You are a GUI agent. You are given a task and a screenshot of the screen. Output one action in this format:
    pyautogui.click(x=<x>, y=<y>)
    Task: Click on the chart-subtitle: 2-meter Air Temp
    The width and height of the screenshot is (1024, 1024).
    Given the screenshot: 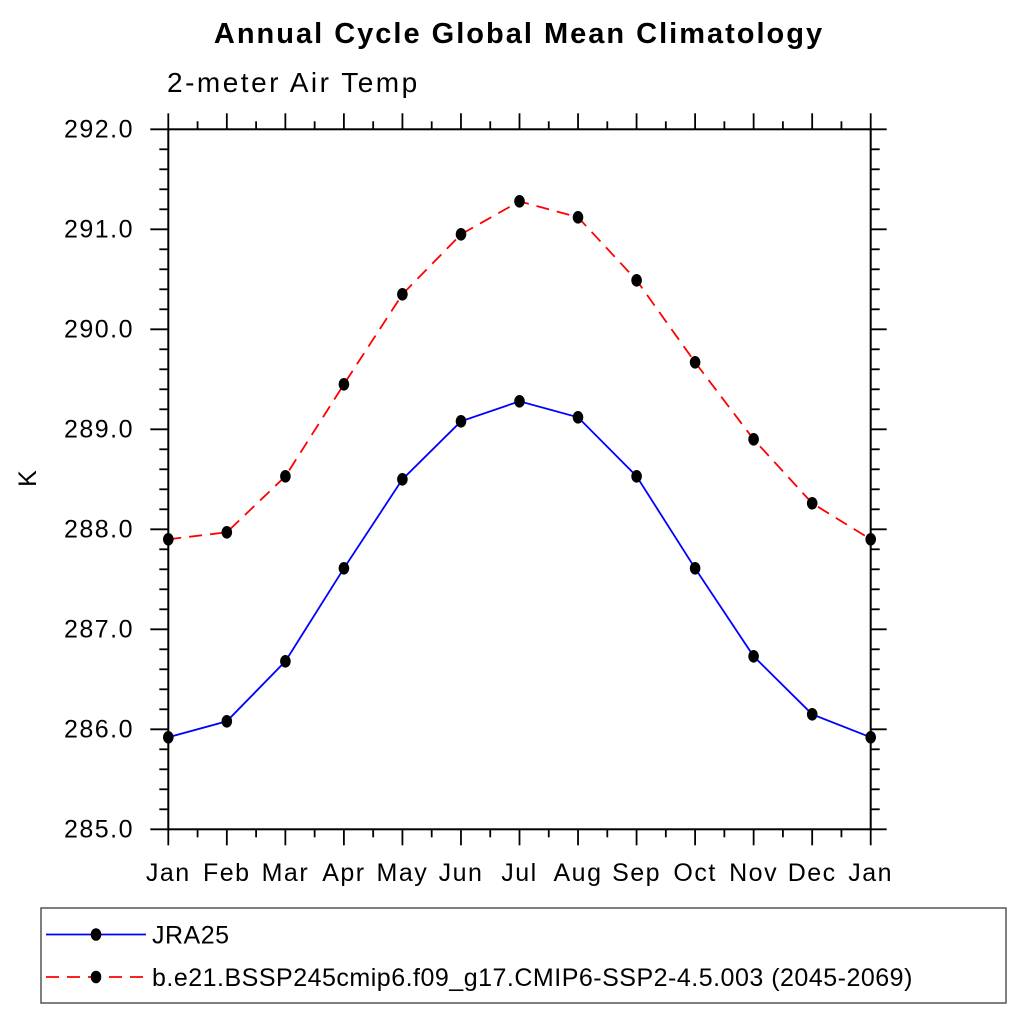 What is the action you would take?
    pyautogui.click(x=293, y=82)
    